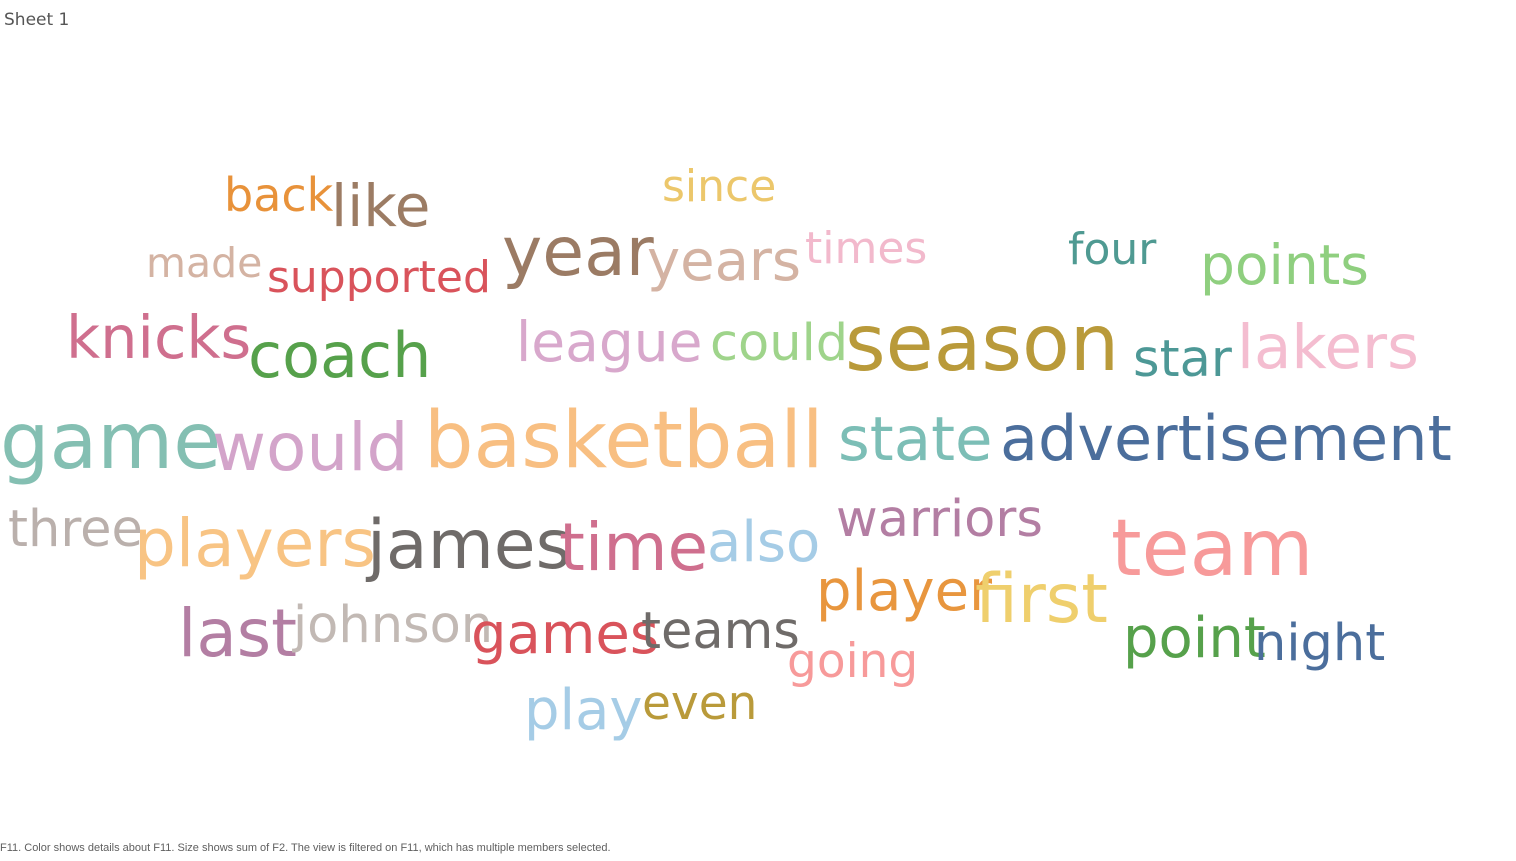 This screenshot has height=861, width=1516. Describe the element at coordinates (279, 195) in the screenshot. I see `word-back: back` at that location.